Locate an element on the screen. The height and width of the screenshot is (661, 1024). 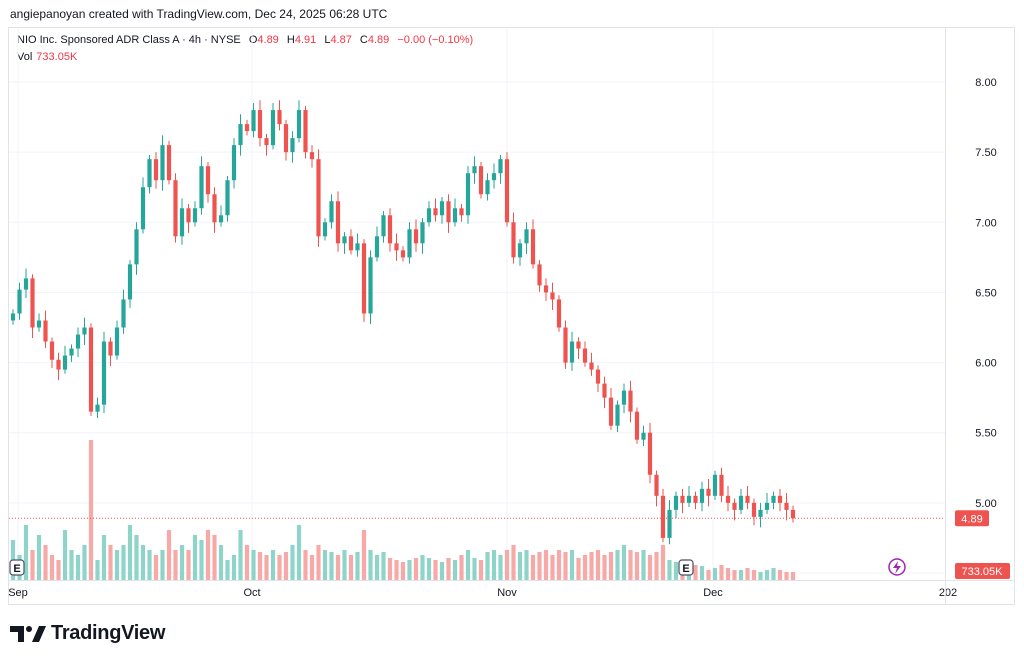
y-tick-label: 7.00 is located at coordinates (985, 223).